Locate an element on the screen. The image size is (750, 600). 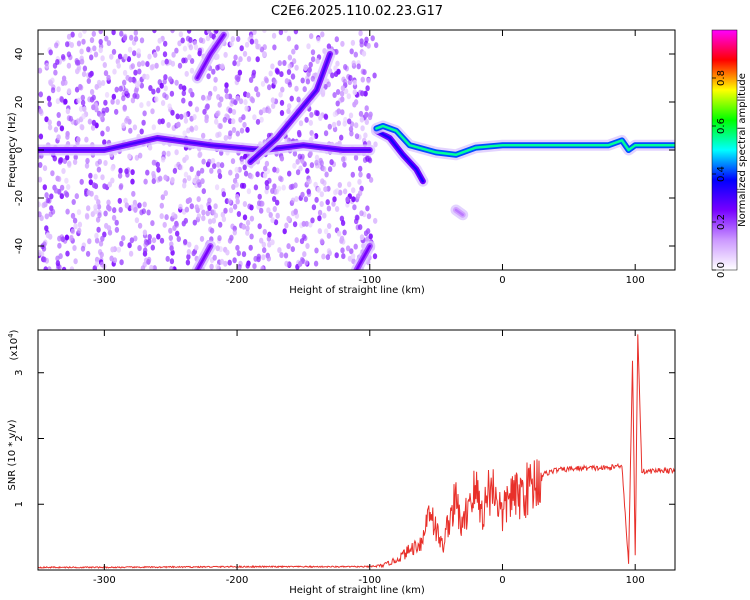
y-tick-label: -40 is located at coordinates (19, 246).